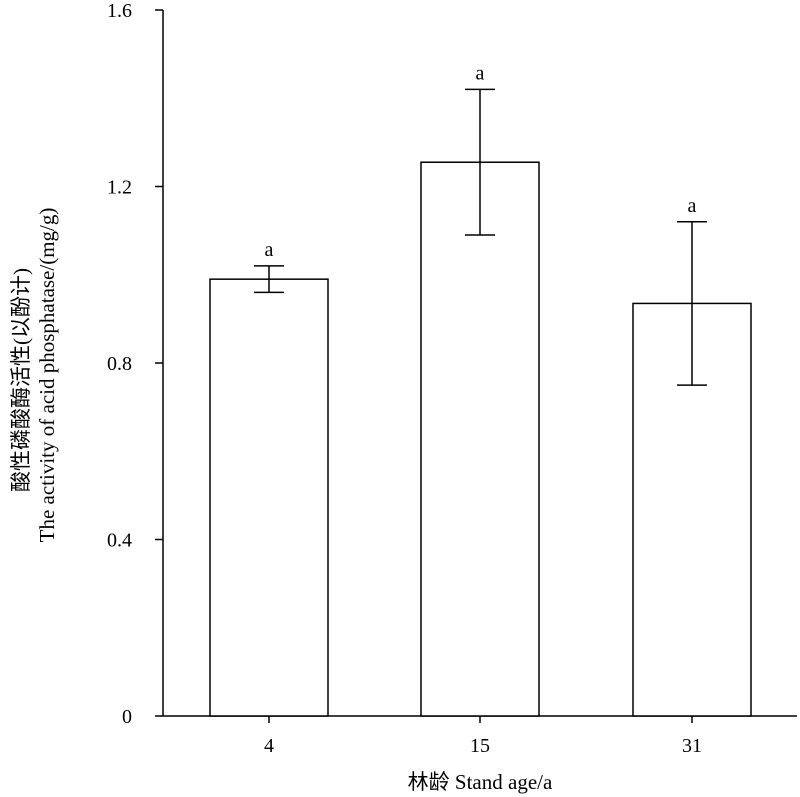  What do you see at coordinates (127, 717) in the screenshot?
I see `y-tick-label: 0` at bounding box center [127, 717].